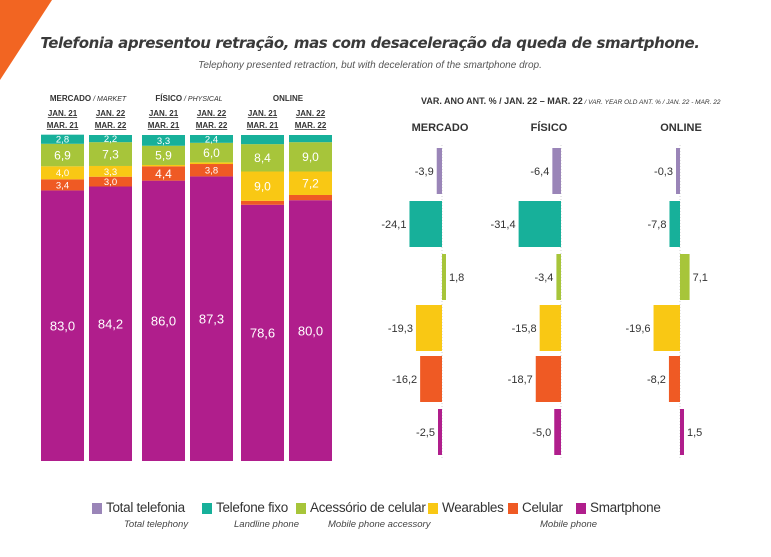 The image size is (771, 557). Describe the element at coordinates (542, 507) in the screenshot. I see `legend-label: Celular` at that location.